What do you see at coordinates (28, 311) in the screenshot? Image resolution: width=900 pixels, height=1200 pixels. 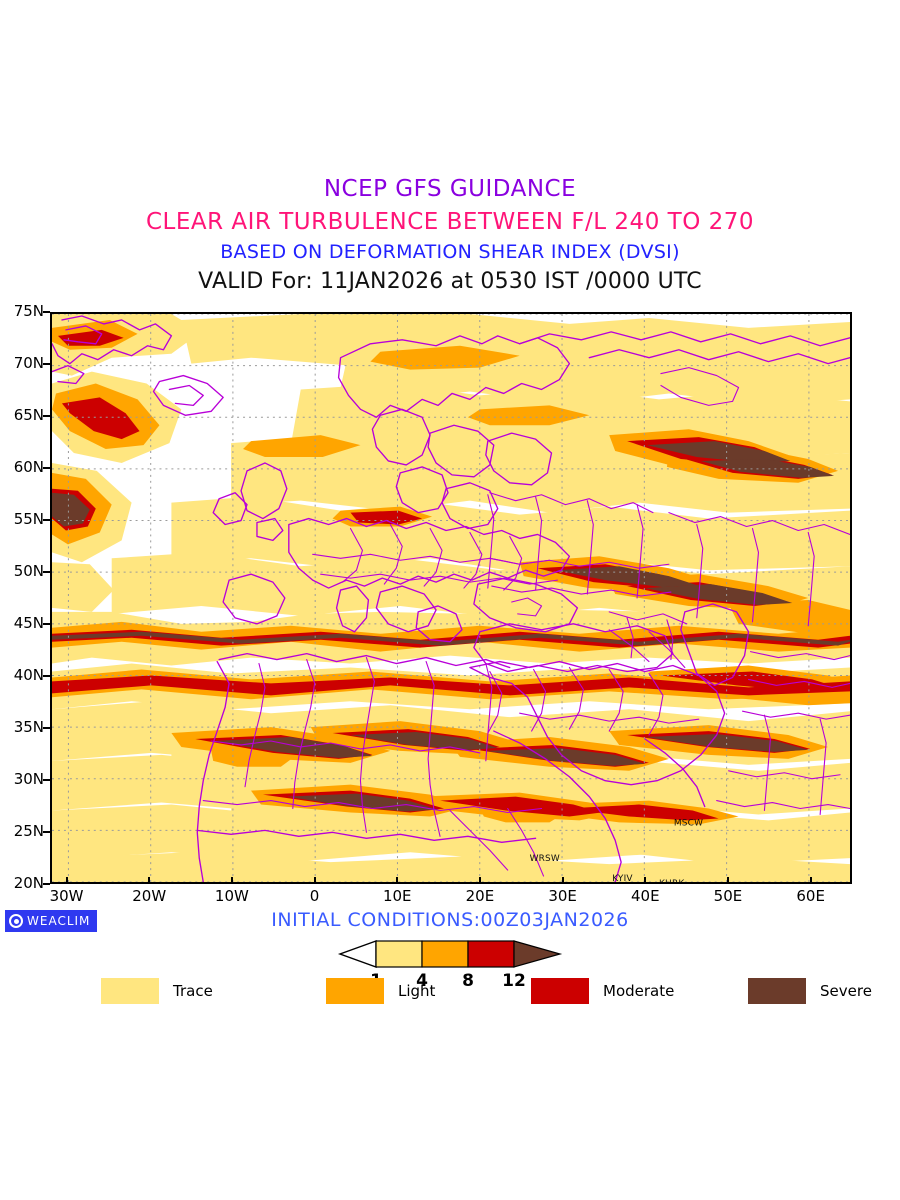 I see `y-tick-label-75N: 75N` at bounding box center [28, 311].